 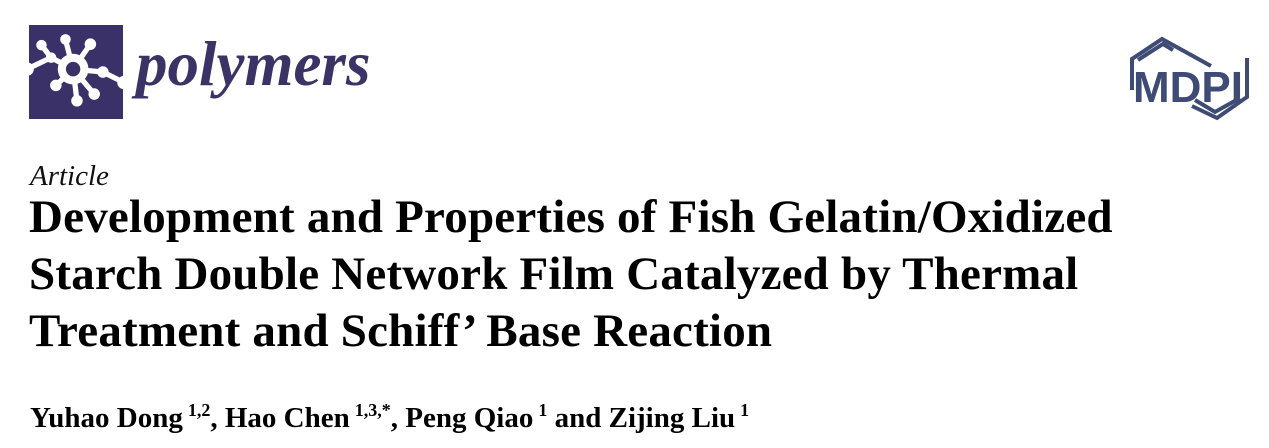 I want to click on author-name: Yuhao Dong, so click(x=106, y=418).